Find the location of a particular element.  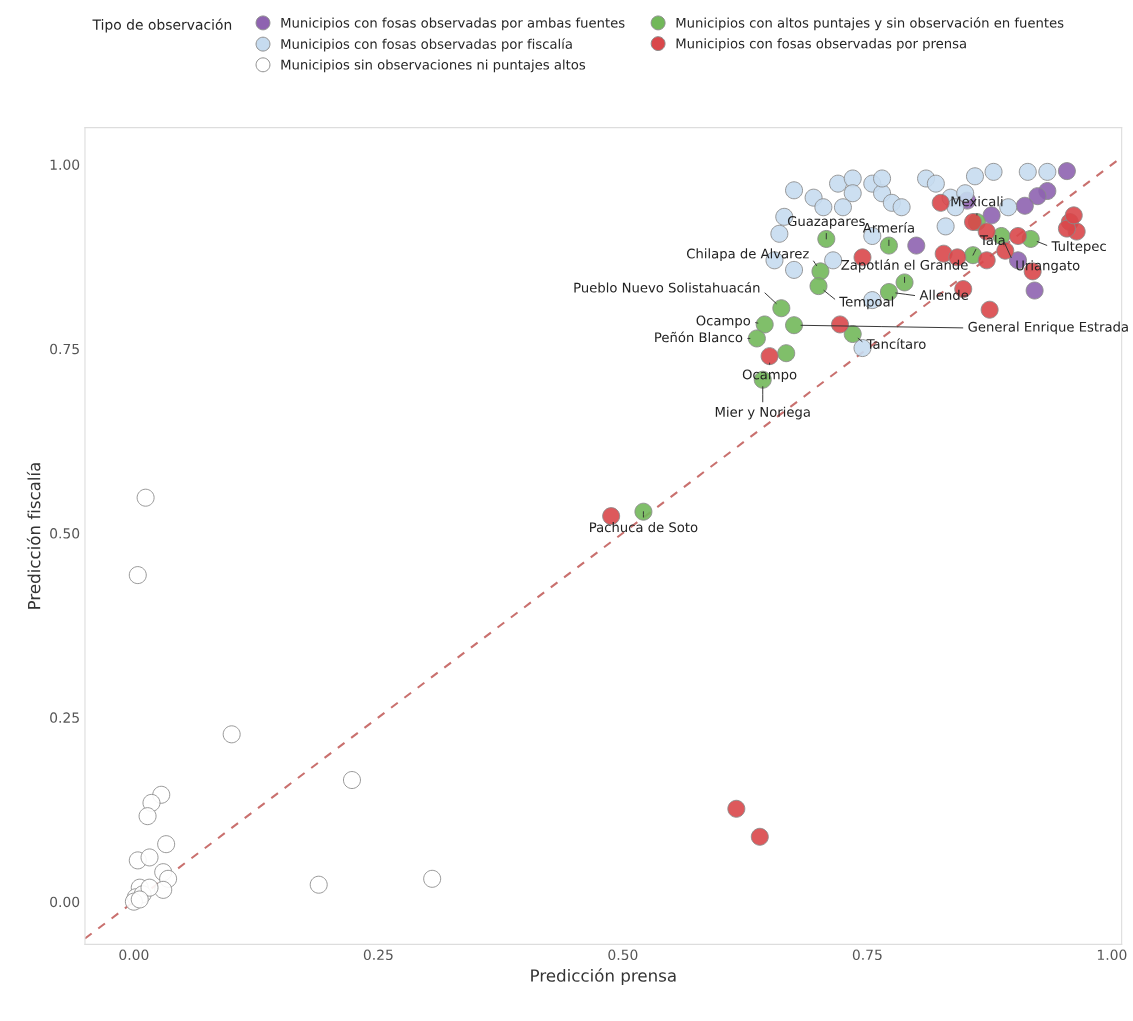

annotation: Guazapares is located at coordinates (826, 222).